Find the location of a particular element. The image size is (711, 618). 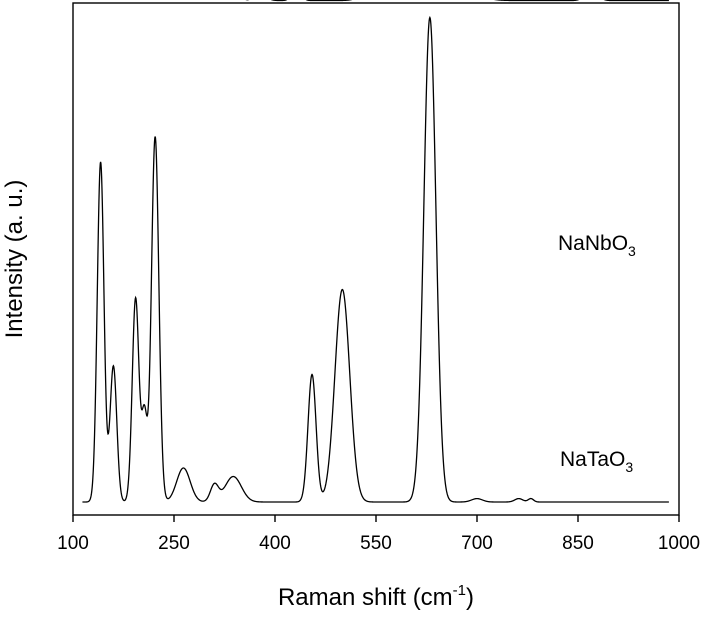

x-tick-label: 100 is located at coordinates (73, 543).